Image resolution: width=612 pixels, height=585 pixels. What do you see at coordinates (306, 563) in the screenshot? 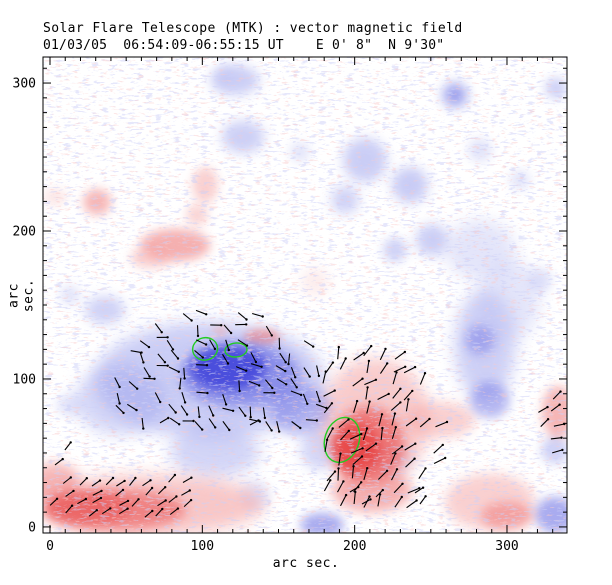
I see `x-axis-label: arc sec.` at bounding box center [306, 563].